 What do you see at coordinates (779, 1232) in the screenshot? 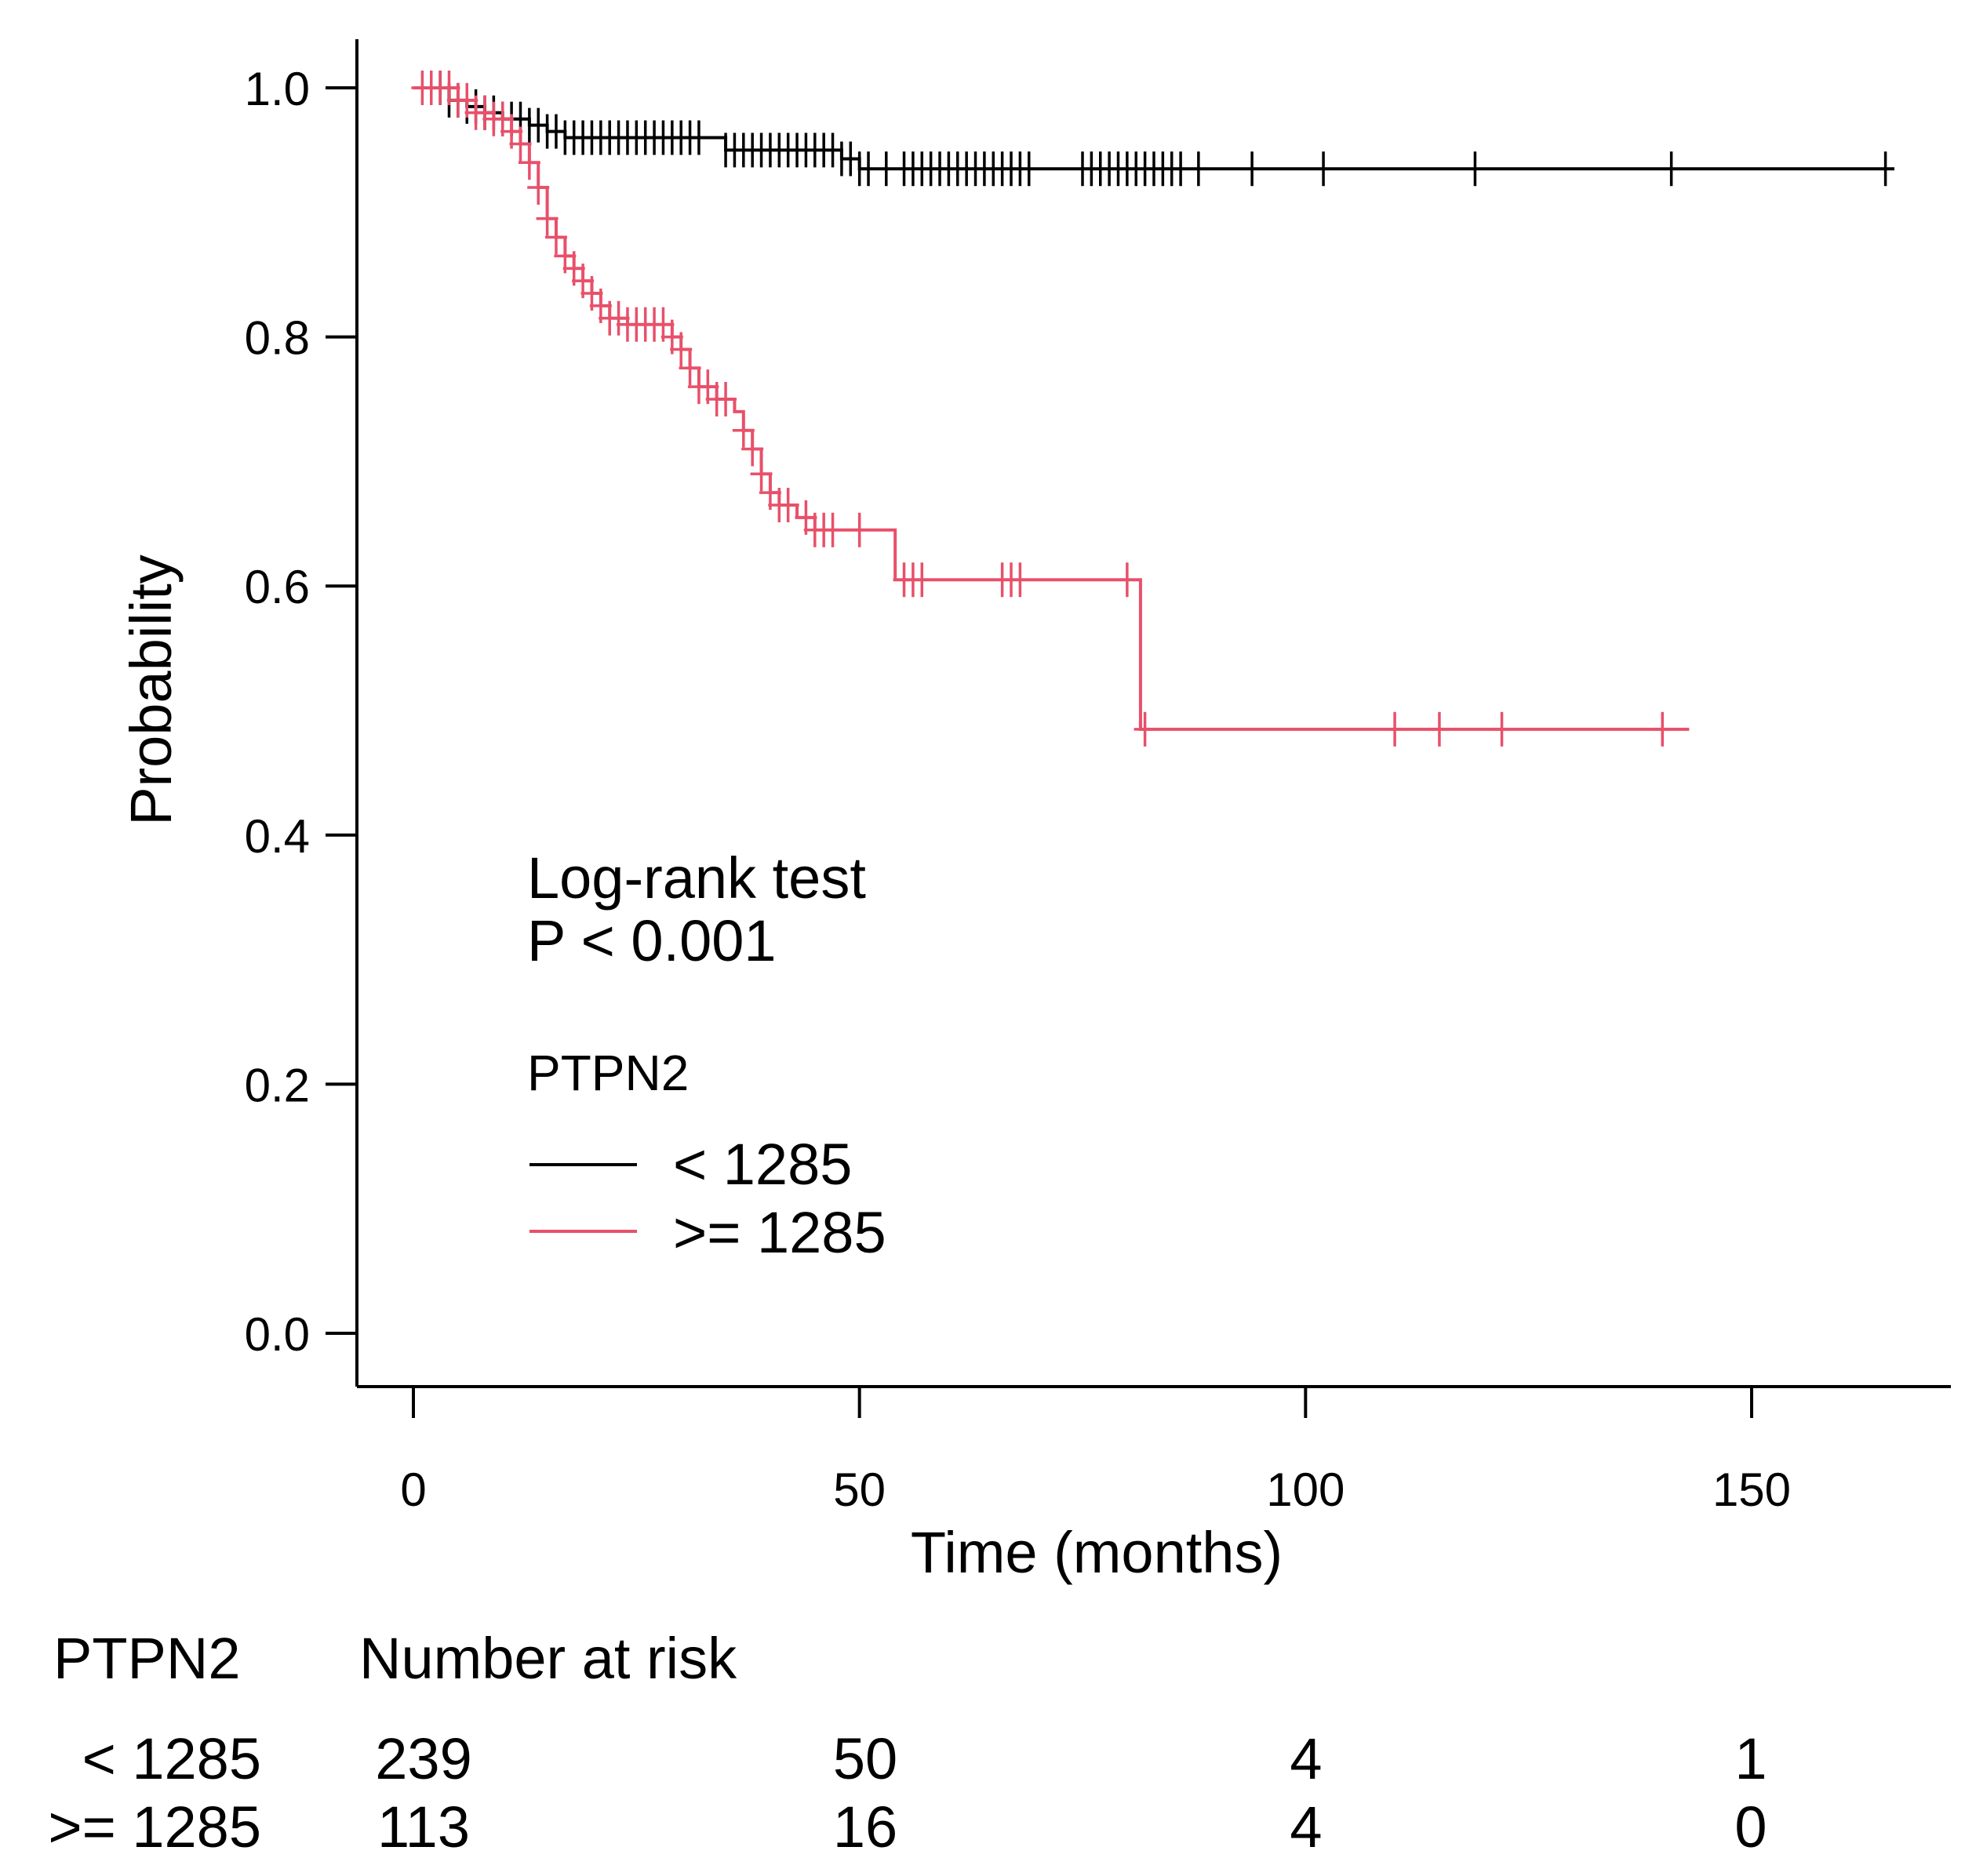
I see `legend-label-high: >= 1285` at bounding box center [779, 1232].